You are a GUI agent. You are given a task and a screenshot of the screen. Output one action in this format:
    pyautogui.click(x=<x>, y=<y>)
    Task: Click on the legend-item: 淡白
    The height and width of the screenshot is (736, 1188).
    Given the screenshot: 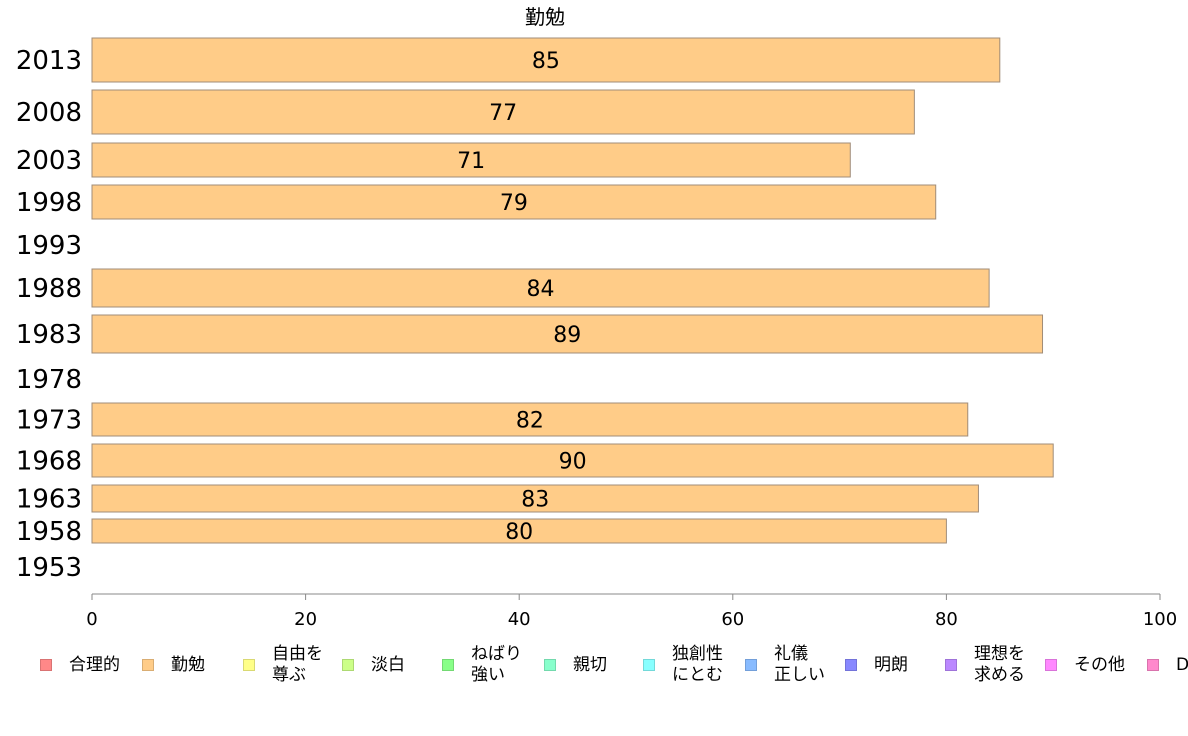 What is the action you would take?
    pyautogui.click(x=373, y=665)
    